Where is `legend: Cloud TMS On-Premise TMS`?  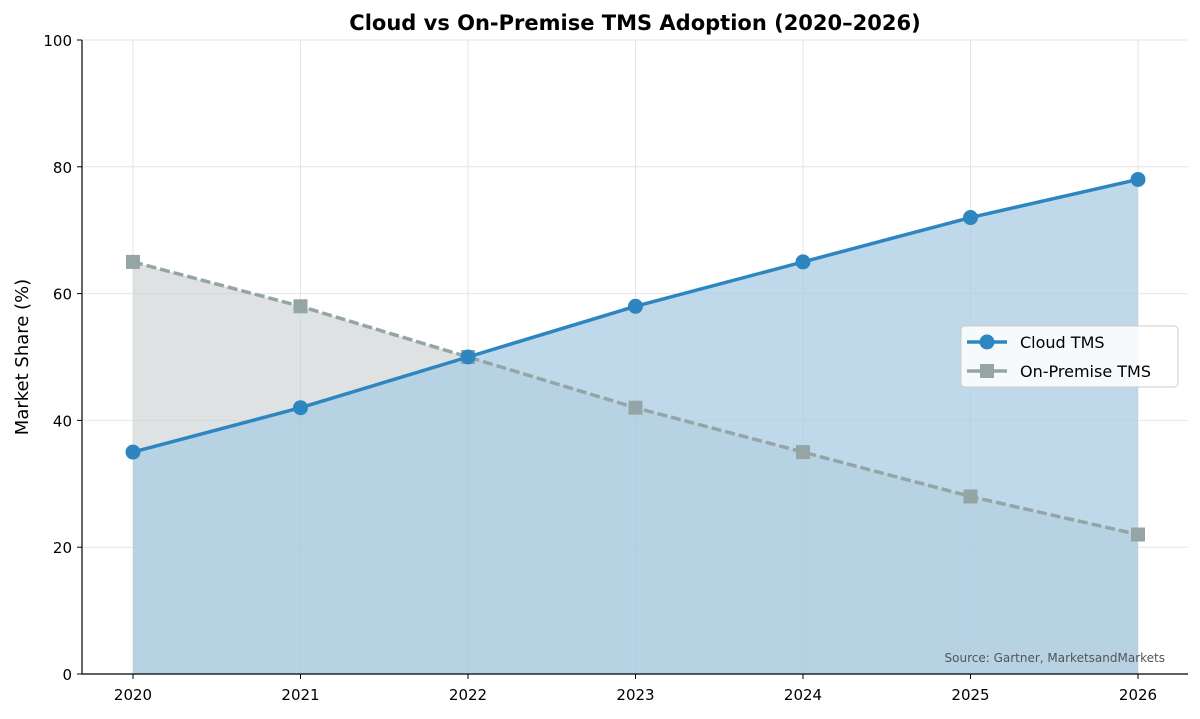
legend: Cloud TMS On-Premise TMS is located at coordinates (1069, 356).